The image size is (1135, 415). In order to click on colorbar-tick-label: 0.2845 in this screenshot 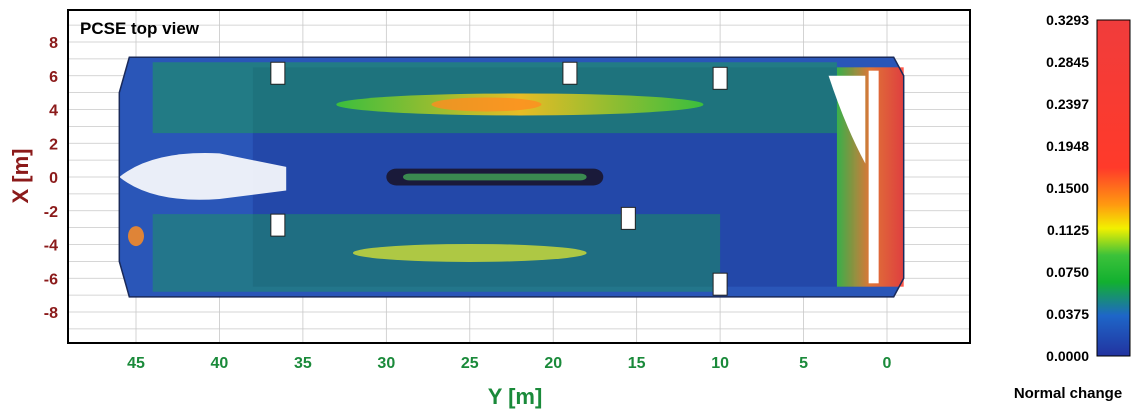, I will do `click(1067, 62)`.